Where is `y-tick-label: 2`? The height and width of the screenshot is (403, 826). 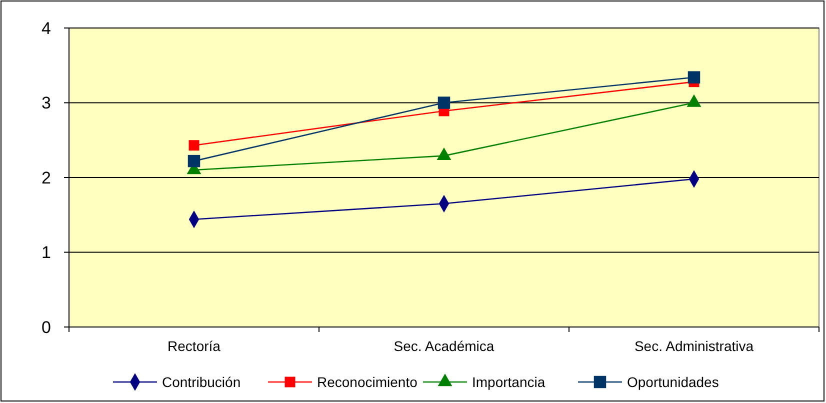 y-tick-label: 2 is located at coordinates (46, 178).